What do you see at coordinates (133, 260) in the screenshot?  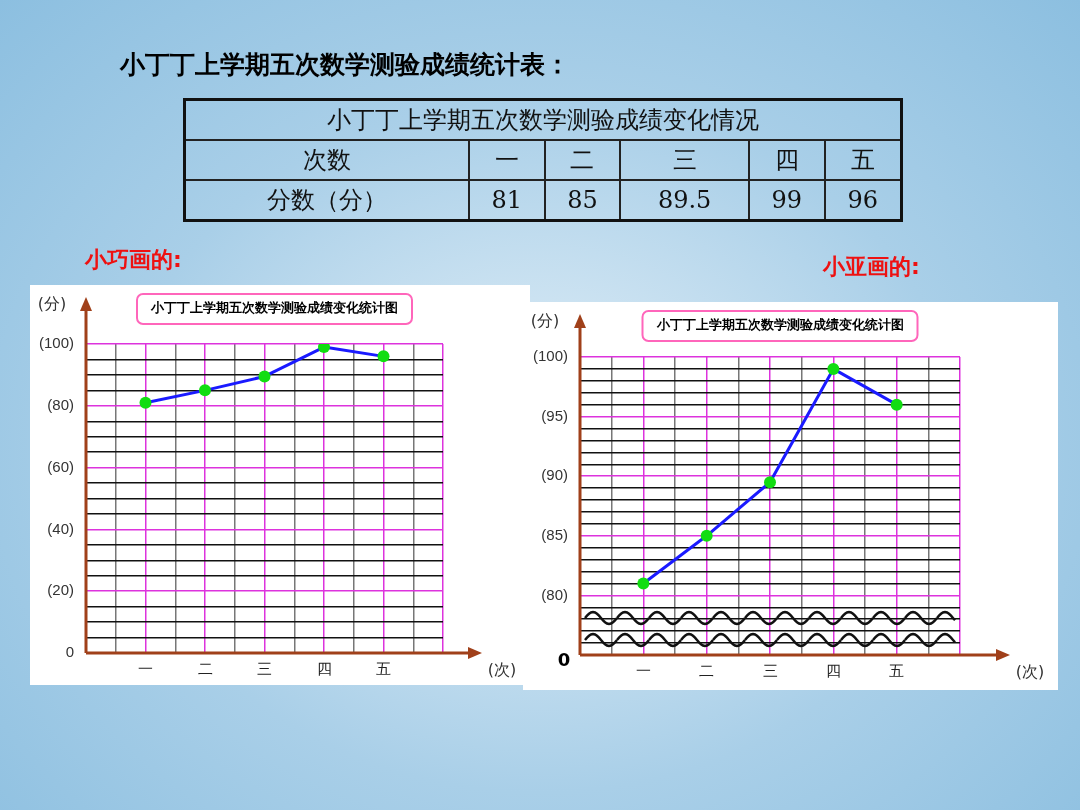 I see `chart-subtitle: 小巧画的:` at bounding box center [133, 260].